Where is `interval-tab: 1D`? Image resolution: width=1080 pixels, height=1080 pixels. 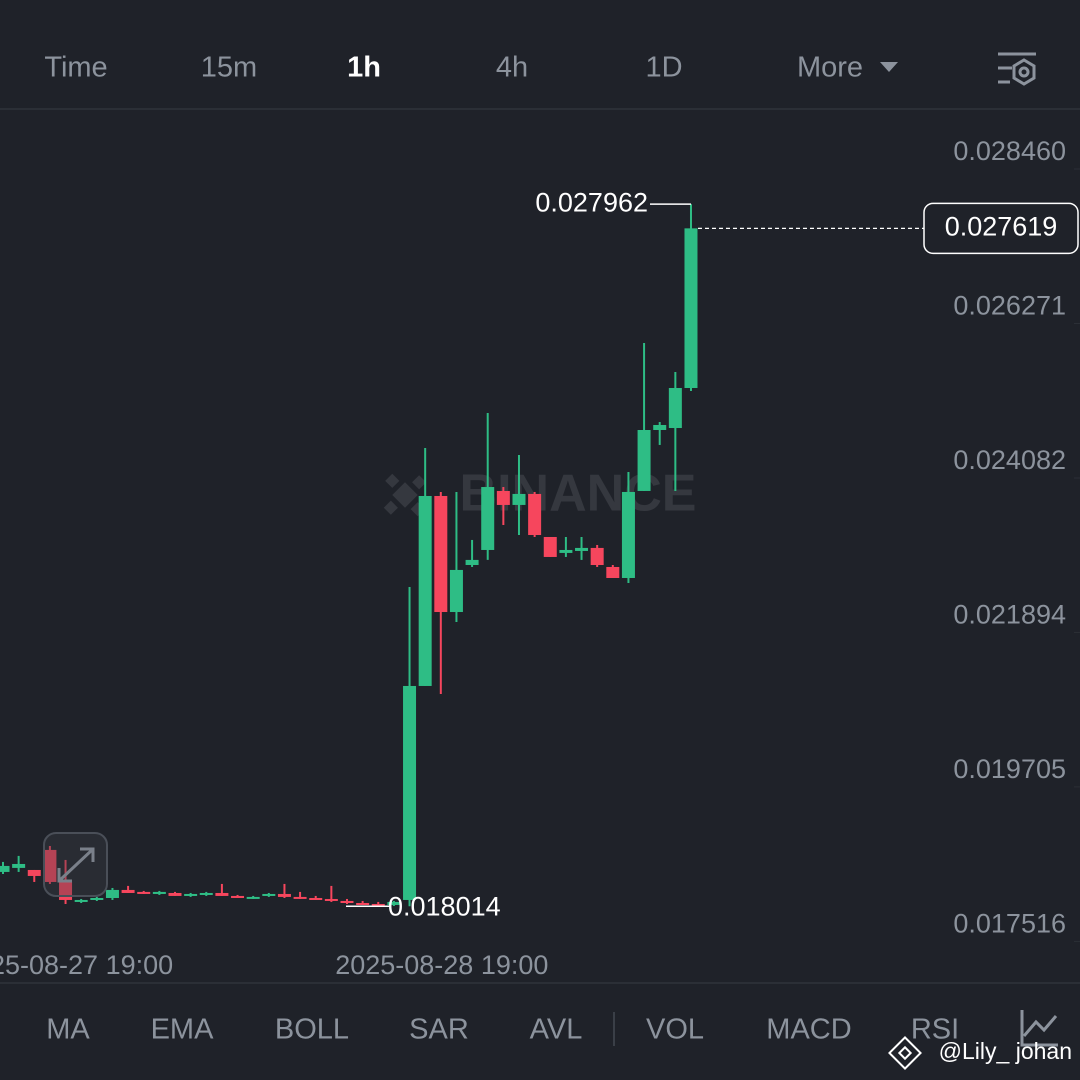
interval-tab: 1D is located at coordinates (663, 68).